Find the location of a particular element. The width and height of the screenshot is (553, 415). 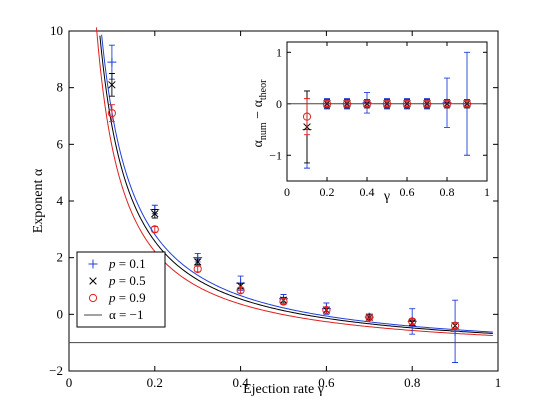

main-x-tick-label: 0.2 is located at coordinates (155, 382).